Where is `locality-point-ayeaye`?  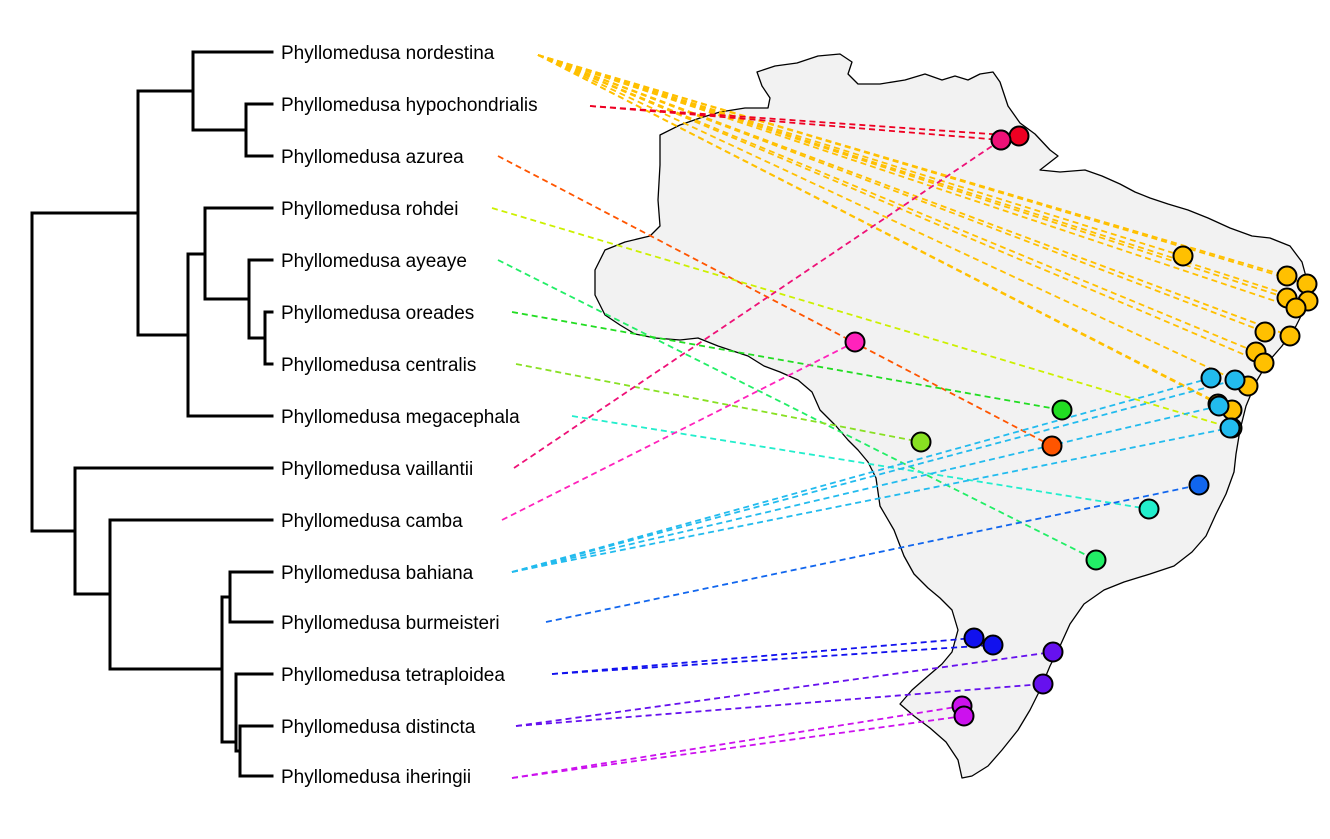
locality-point-ayeaye is located at coordinates (1096, 560).